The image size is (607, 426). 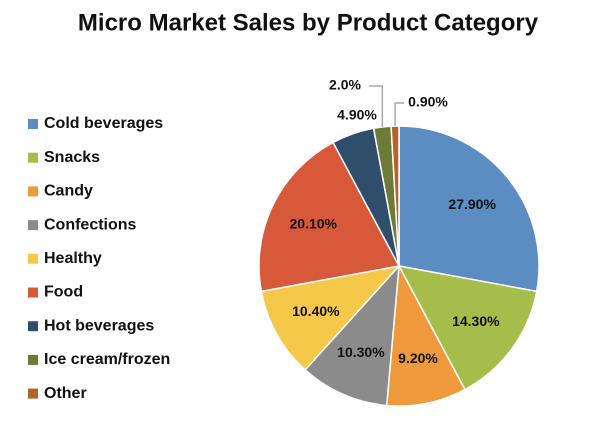 I want to click on data-label: 10.40%, so click(x=316, y=311).